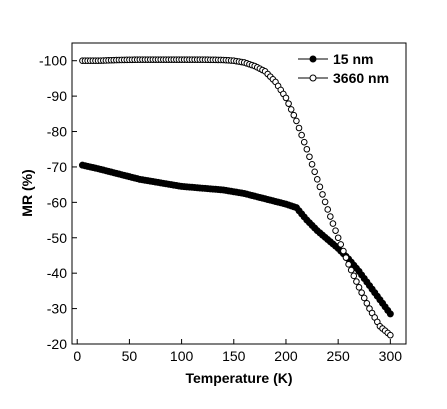  What do you see at coordinates (390, 314) in the screenshot?
I see `data-point-15nm` at bounding box center [390, 314].